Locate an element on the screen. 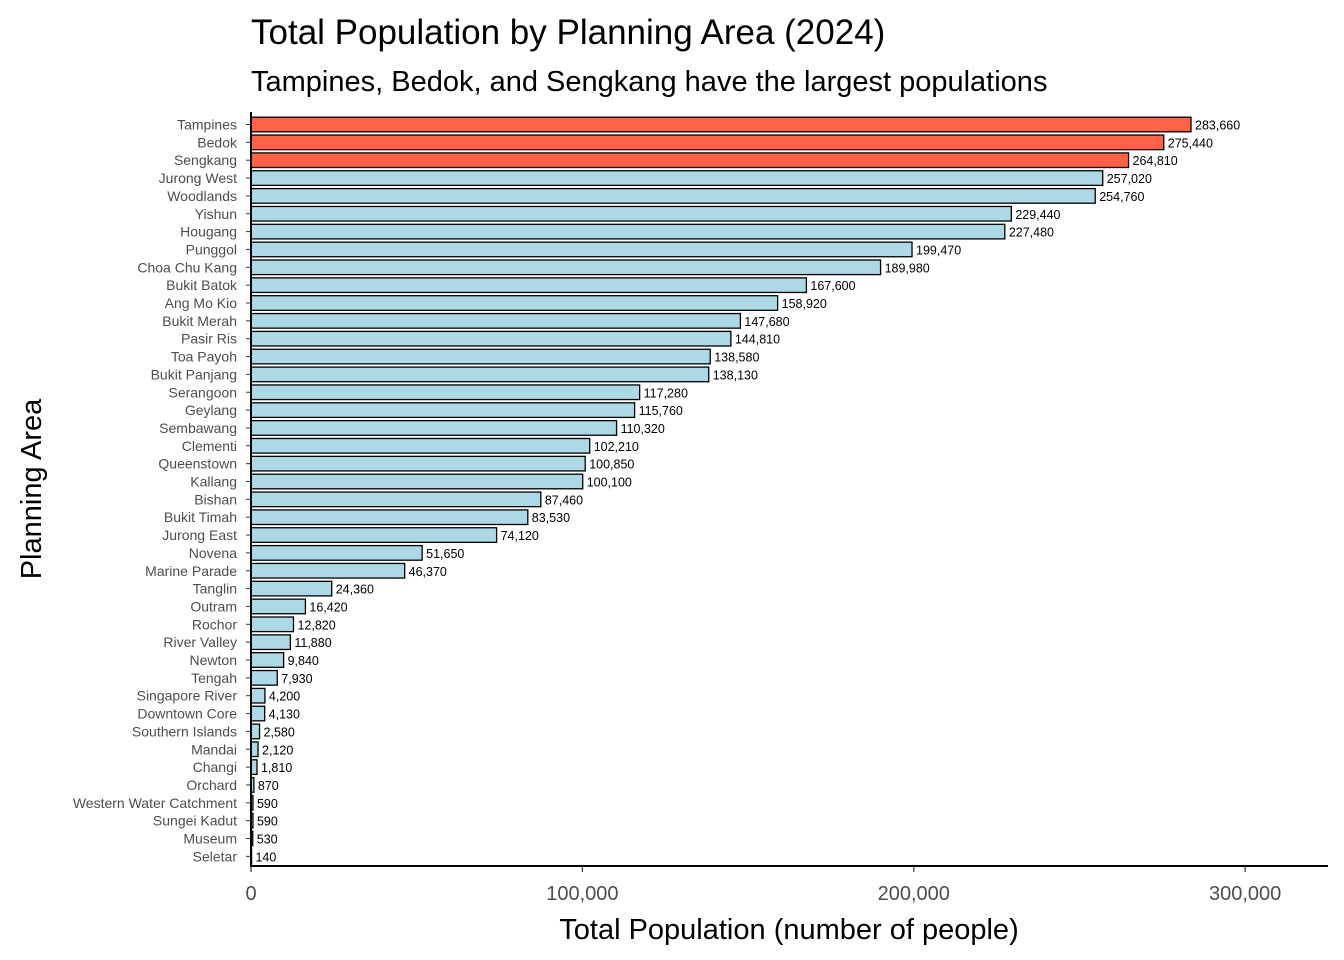 This screenshot has width=1344, height=960. value-label-sungei-kadut: 590 is located at coordinates (267, 822).